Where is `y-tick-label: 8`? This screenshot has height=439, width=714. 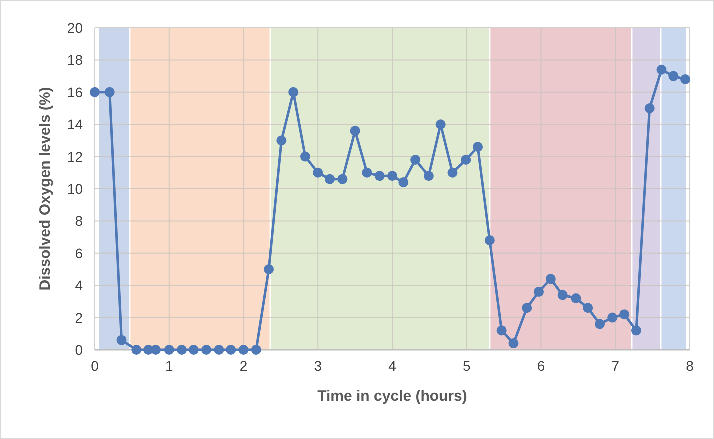 y-tick-label: 8 is located at coordinates (79, 221).